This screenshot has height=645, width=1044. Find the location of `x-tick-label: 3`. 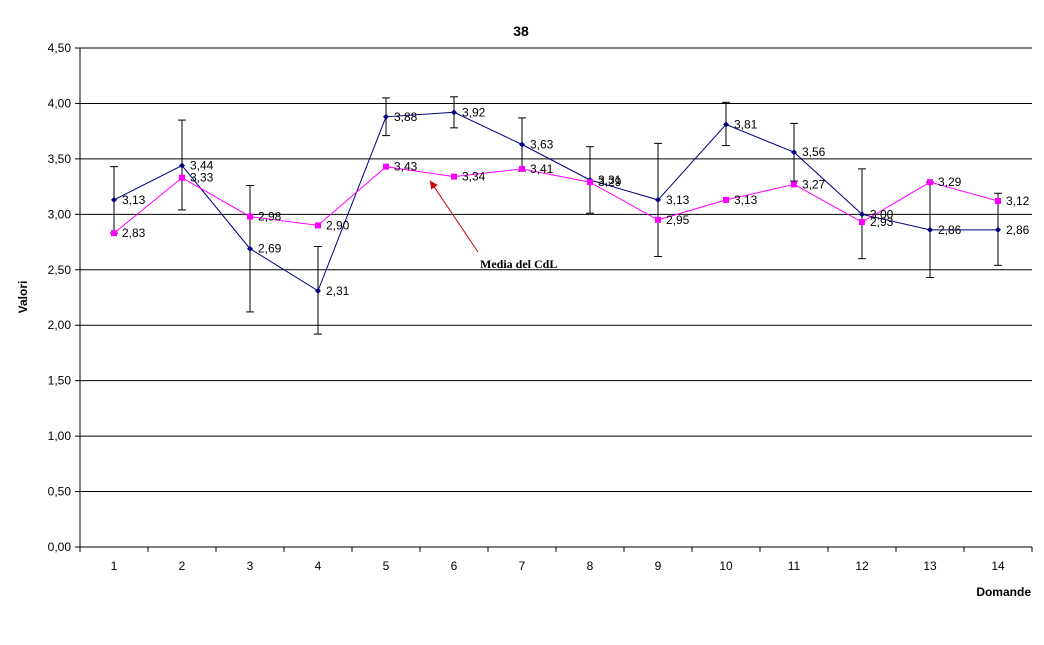

x-tick-label: 3 is located at coordinates (250, 566).